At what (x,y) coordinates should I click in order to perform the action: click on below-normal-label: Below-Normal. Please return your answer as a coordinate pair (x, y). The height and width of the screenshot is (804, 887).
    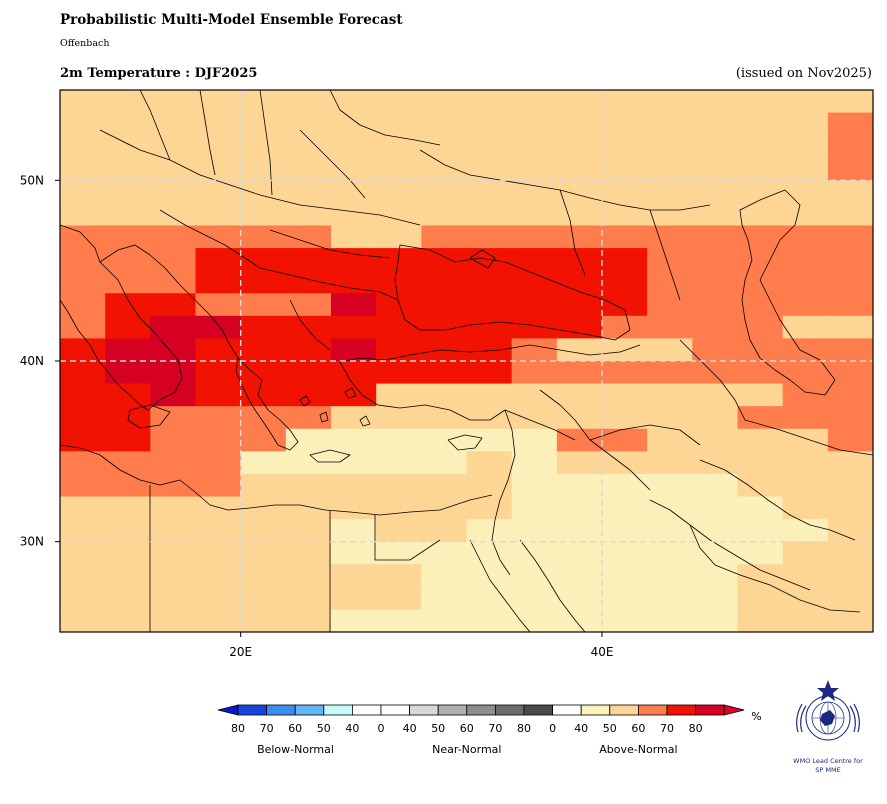
    Looking at the image, I should click on (295, 749).